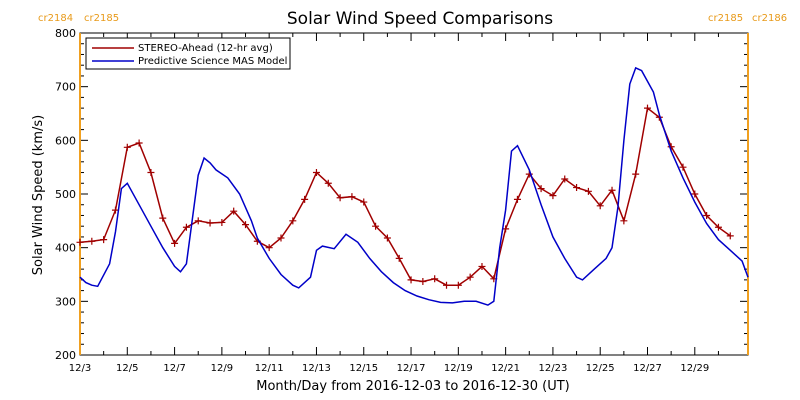  What do you see at coordinates (55, 18) in the screenshot?
I see `carrington-label: cr2184` at bounding box center [55, 18].